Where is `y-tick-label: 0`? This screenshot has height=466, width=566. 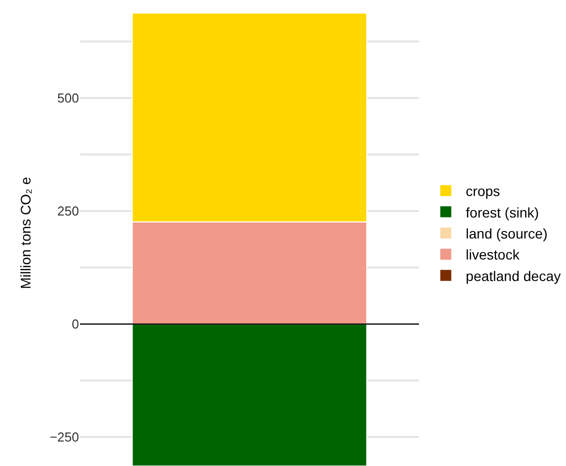 y-tick-label: 0 is located at coordinates (75, 324).